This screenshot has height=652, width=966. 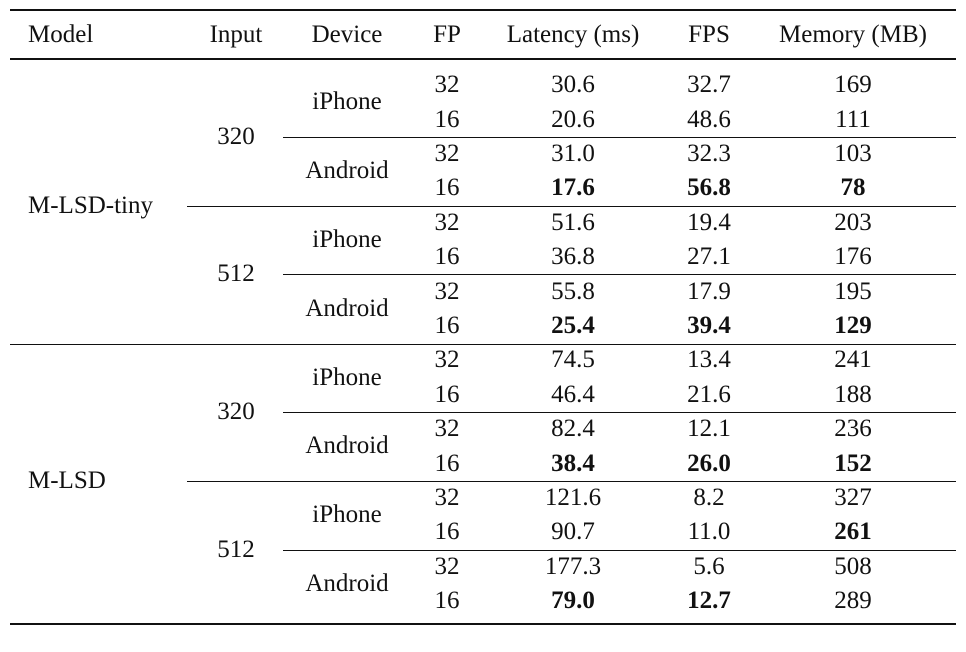 What do you see at coordinates (709, 601) in the screenshot?
I see `fps-cell: 12.7` at bounding box center [709, 601].